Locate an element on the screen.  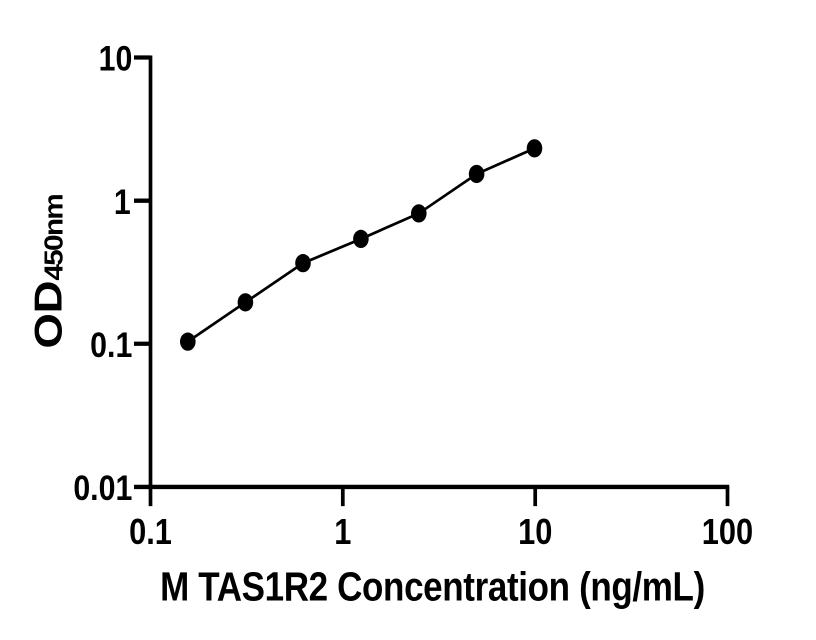
svg-text: 0.01 is located at coordinates (102, 488).